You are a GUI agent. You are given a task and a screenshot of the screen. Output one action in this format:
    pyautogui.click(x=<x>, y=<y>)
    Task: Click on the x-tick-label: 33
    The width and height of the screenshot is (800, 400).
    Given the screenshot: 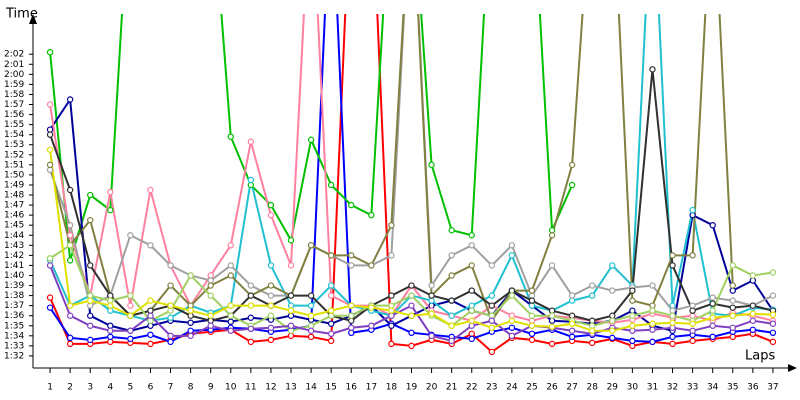 What is the action you would take?
    pyautogui.click(x=692, y=388)
    